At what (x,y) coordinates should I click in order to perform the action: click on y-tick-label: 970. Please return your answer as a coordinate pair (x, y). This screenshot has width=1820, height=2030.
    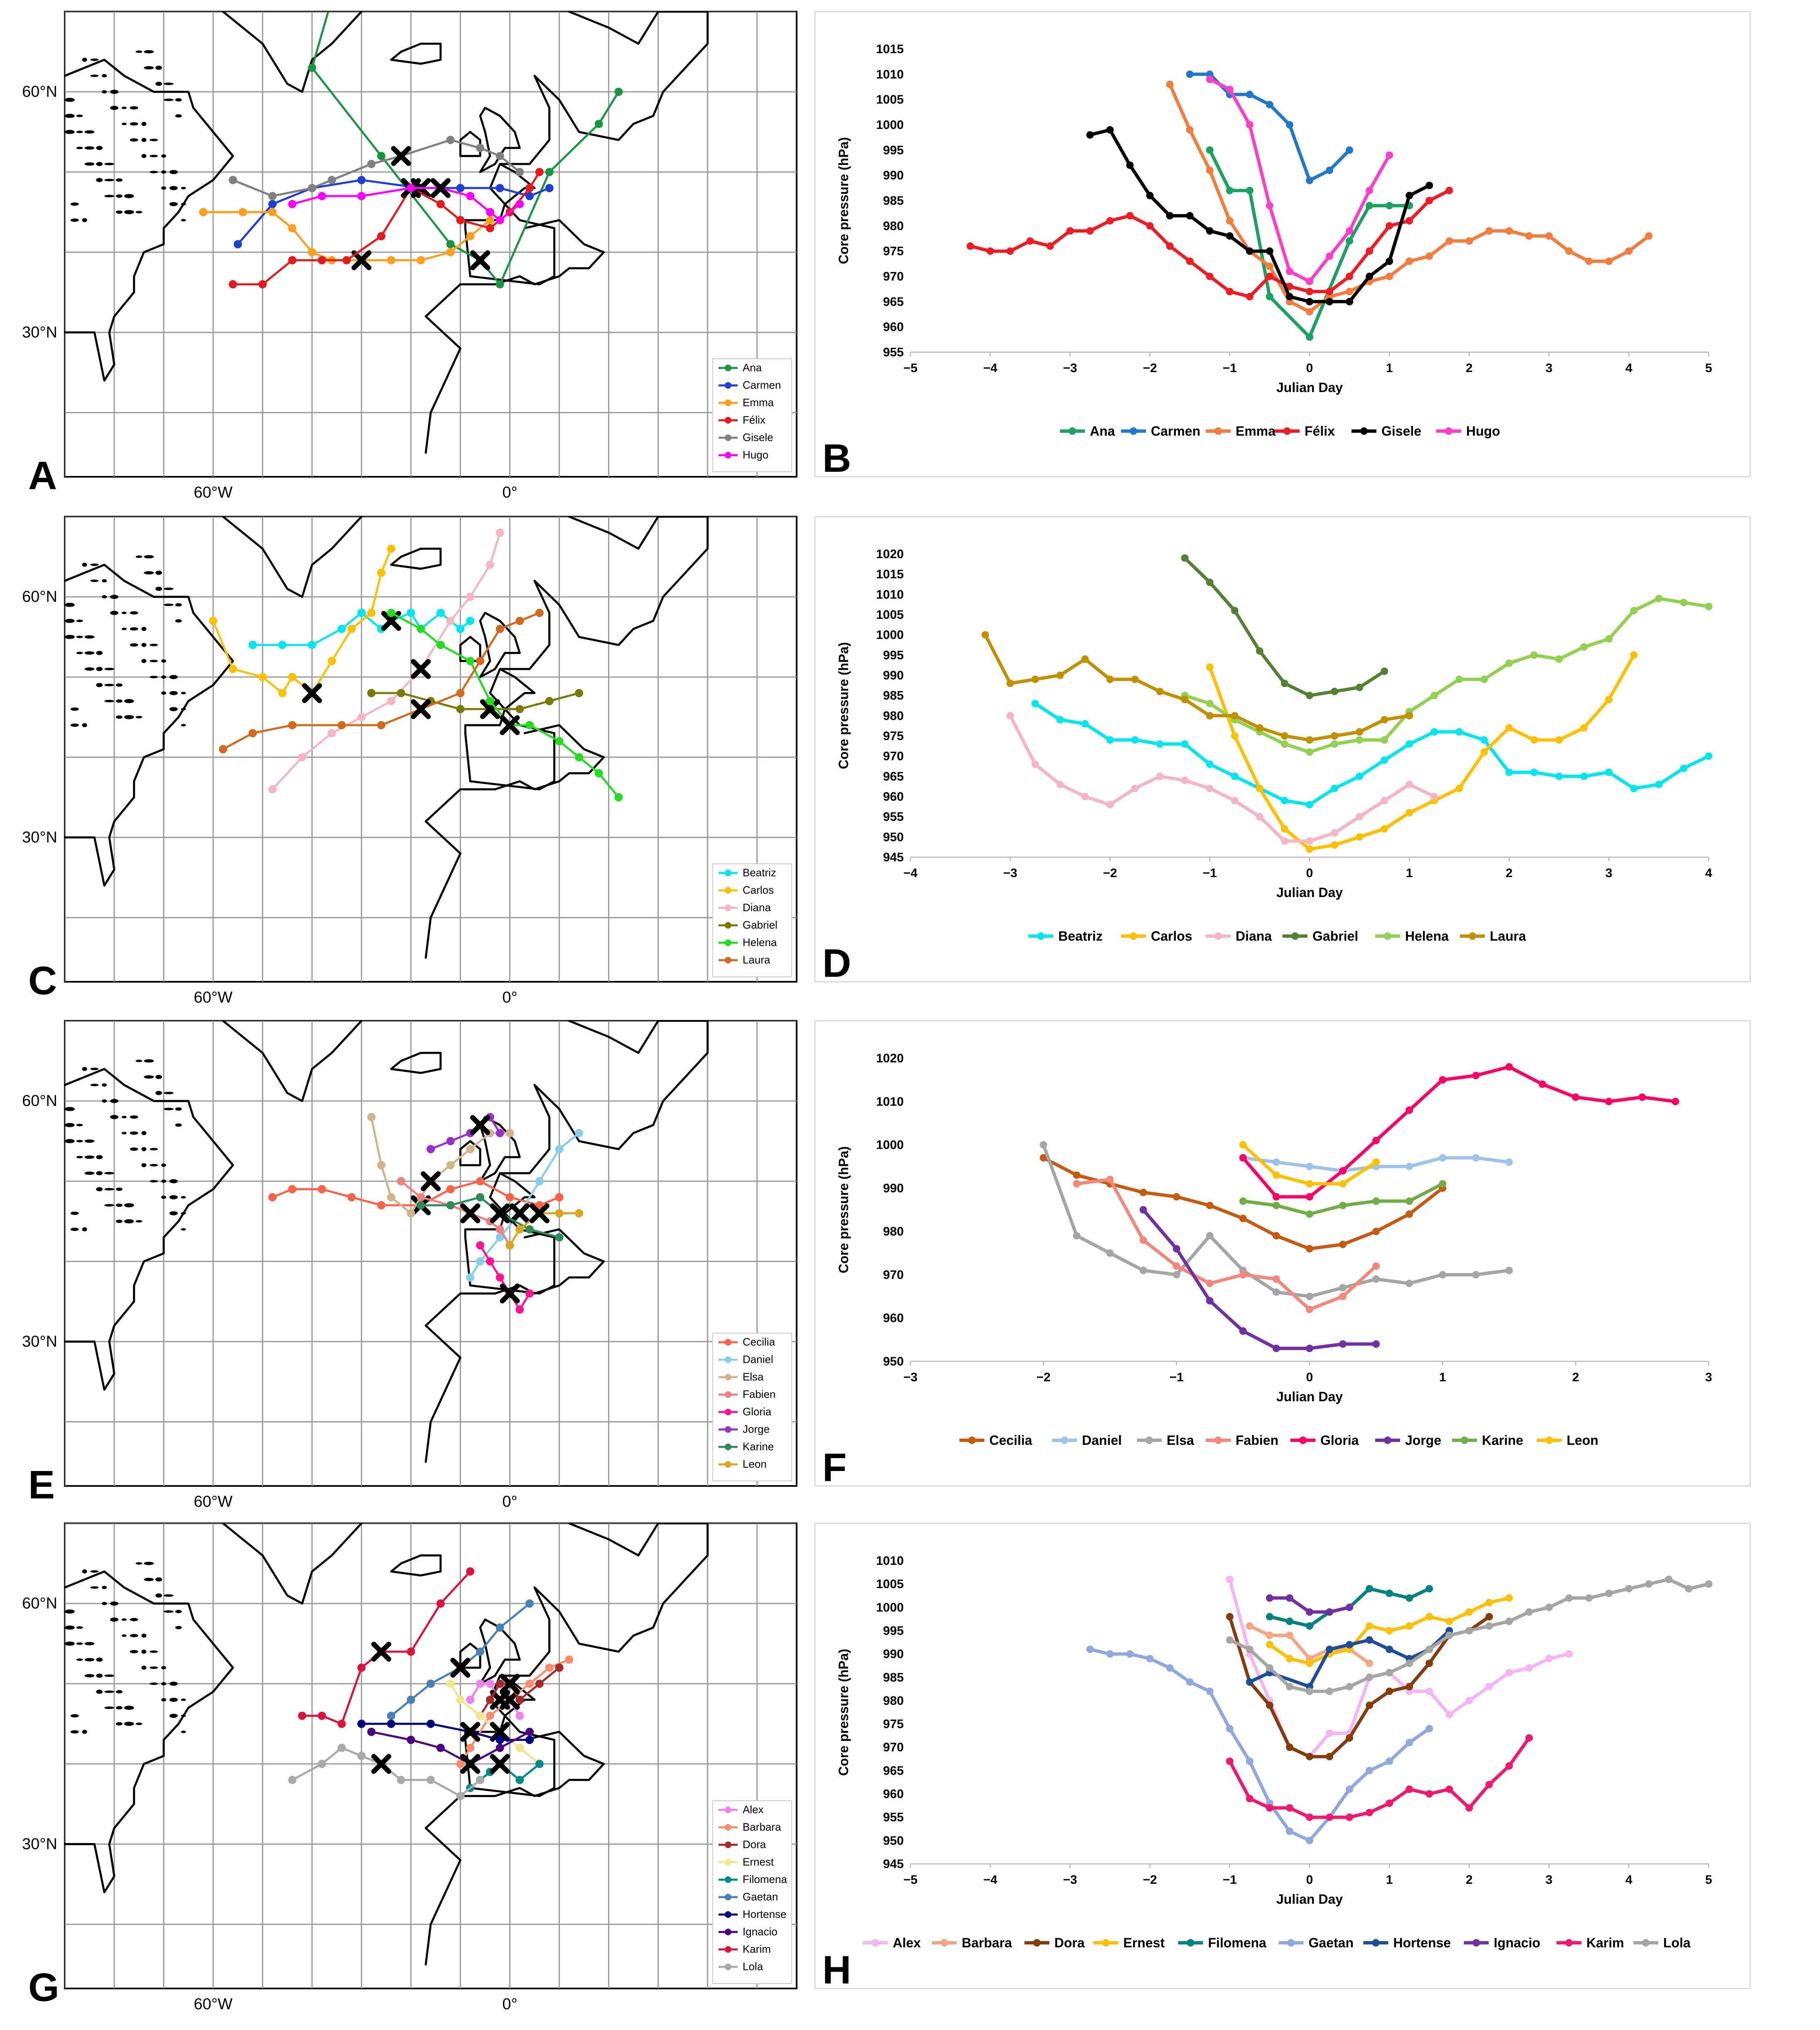
    Looking at the image, I should click on (894, 1275).